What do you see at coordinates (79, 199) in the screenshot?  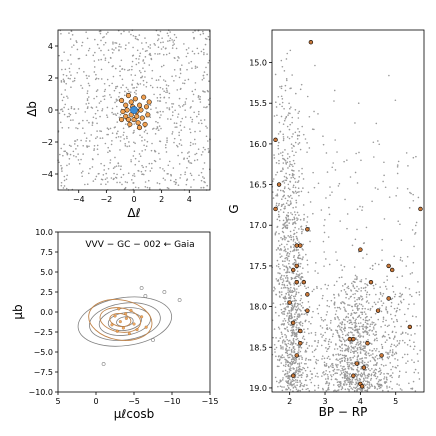 I see `p1-xtick-label-0: −4` at bounding box center [79, 199].